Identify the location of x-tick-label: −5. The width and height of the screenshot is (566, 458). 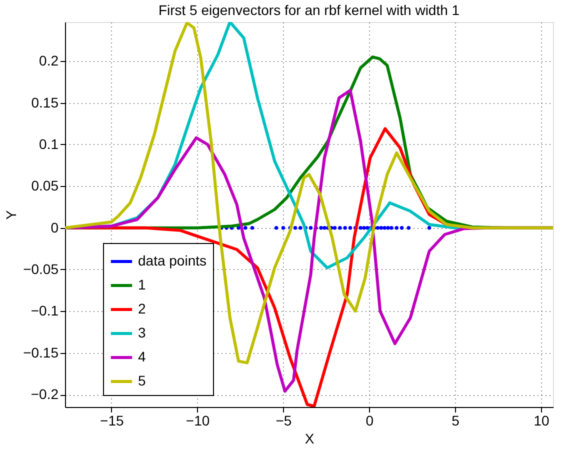
(284, 420).